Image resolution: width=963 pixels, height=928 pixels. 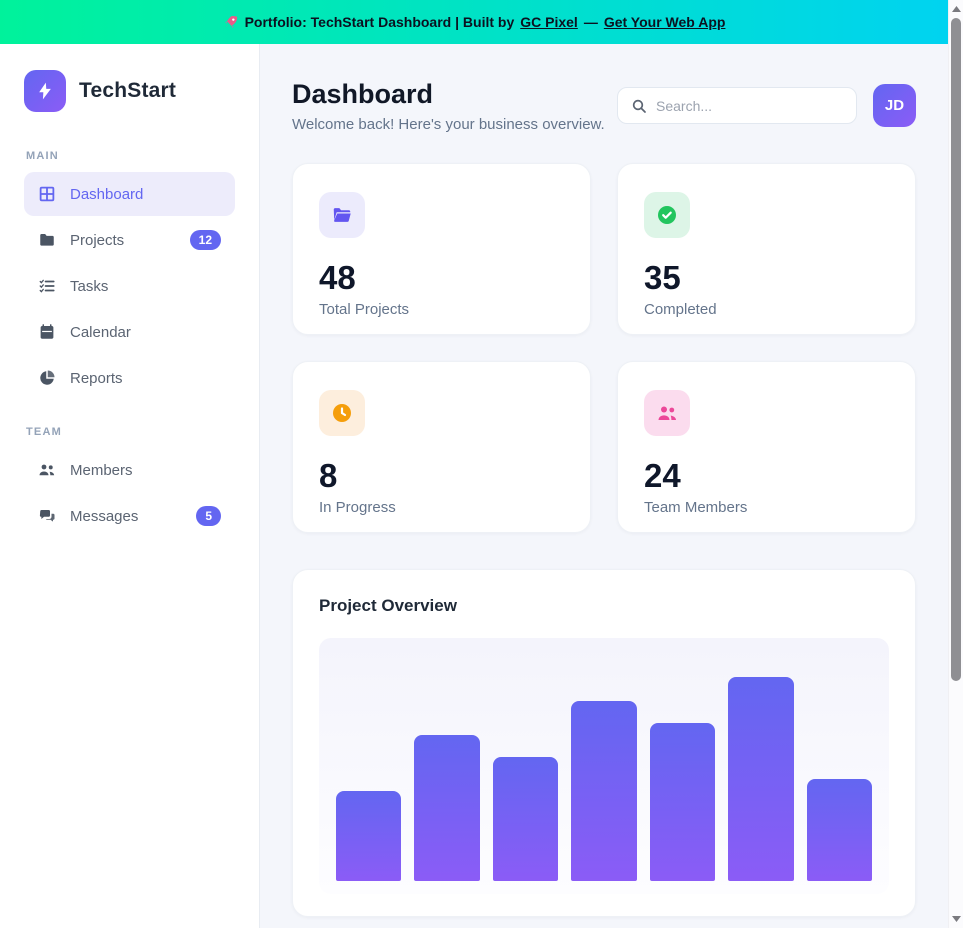 I want to click on sidebar-item-calendar: Calendar, so click(x=129, y=332).